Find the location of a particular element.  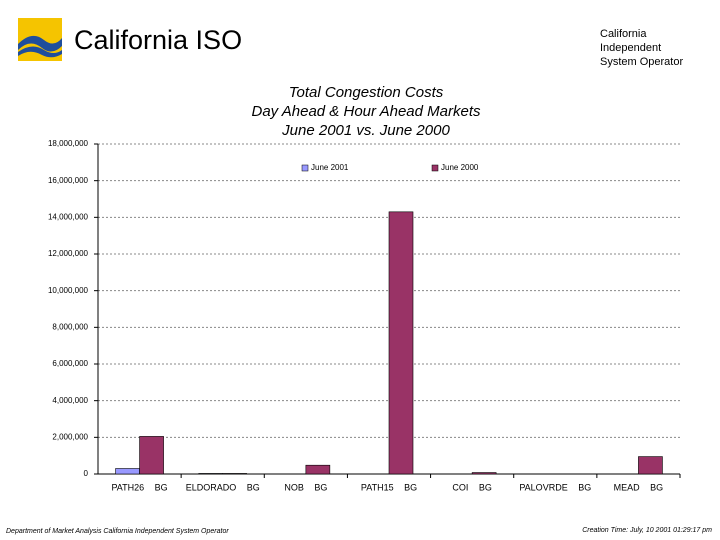

chart-title: June 2001 vs. June 2000 is located at coordinates (365, 130).